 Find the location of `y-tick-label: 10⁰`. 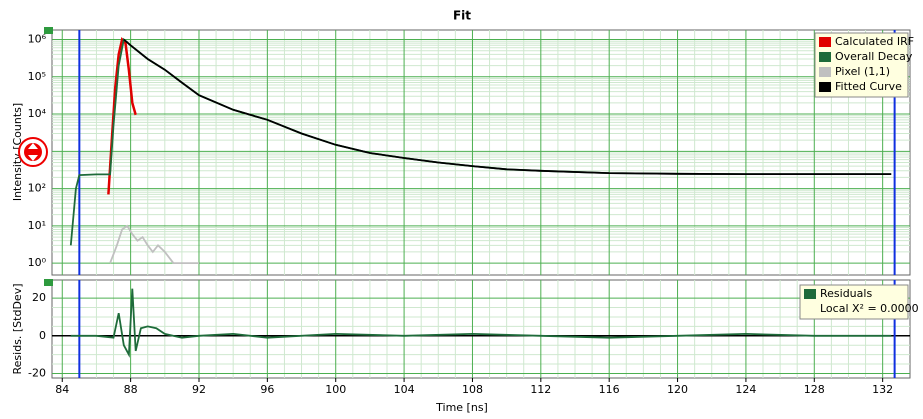

y-tick-label: 10⁰ is located at coordinates (37, 262).